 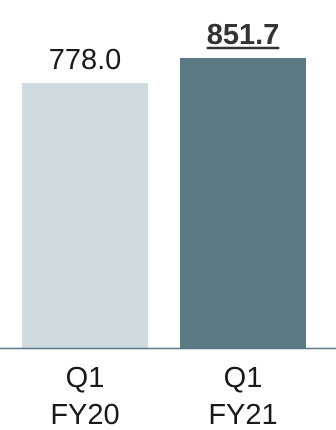 What do you see at coordinates (242, 414) in the screenshot?
I see `category-label-1-line-1: FY21` at bounding box center [242, 414].